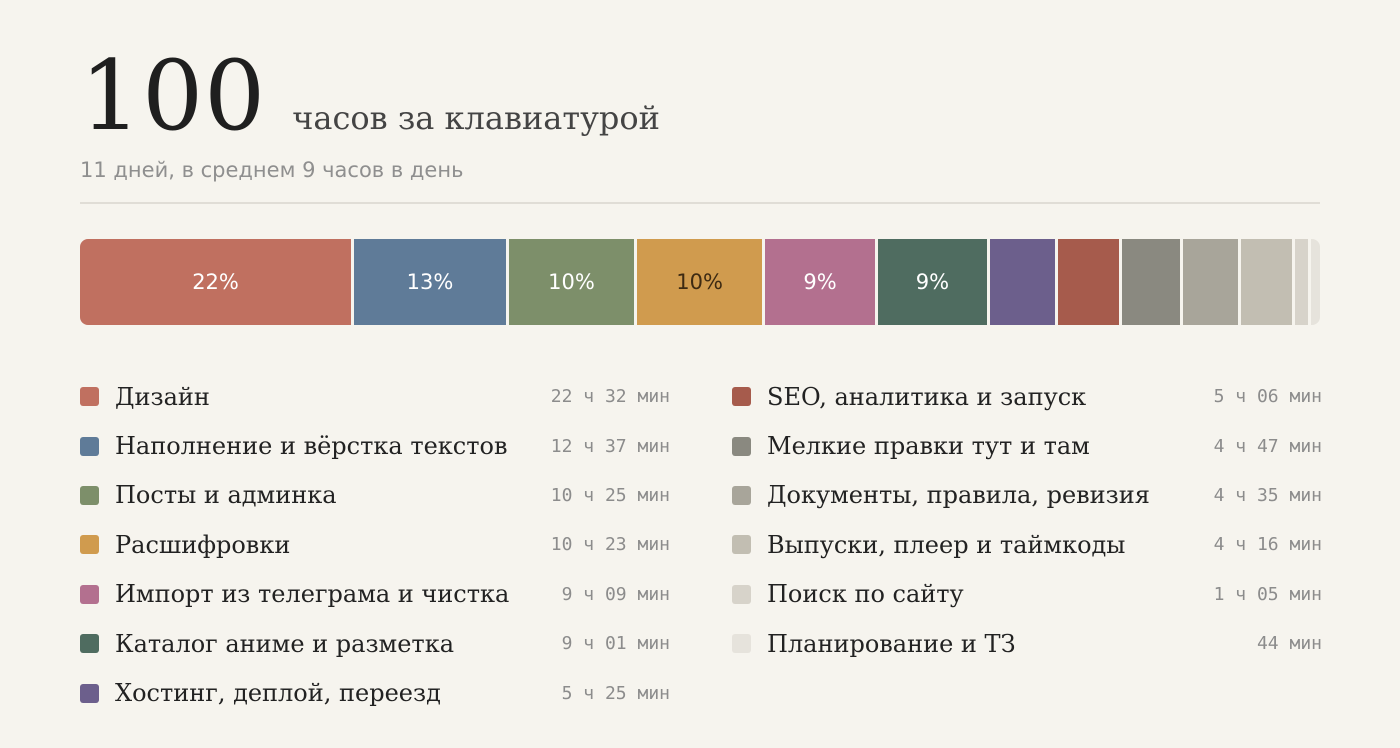  Describe the element at coordinates (865, 594) in the screenshot. I see `legend-label: Поиск по сайту` at that location.